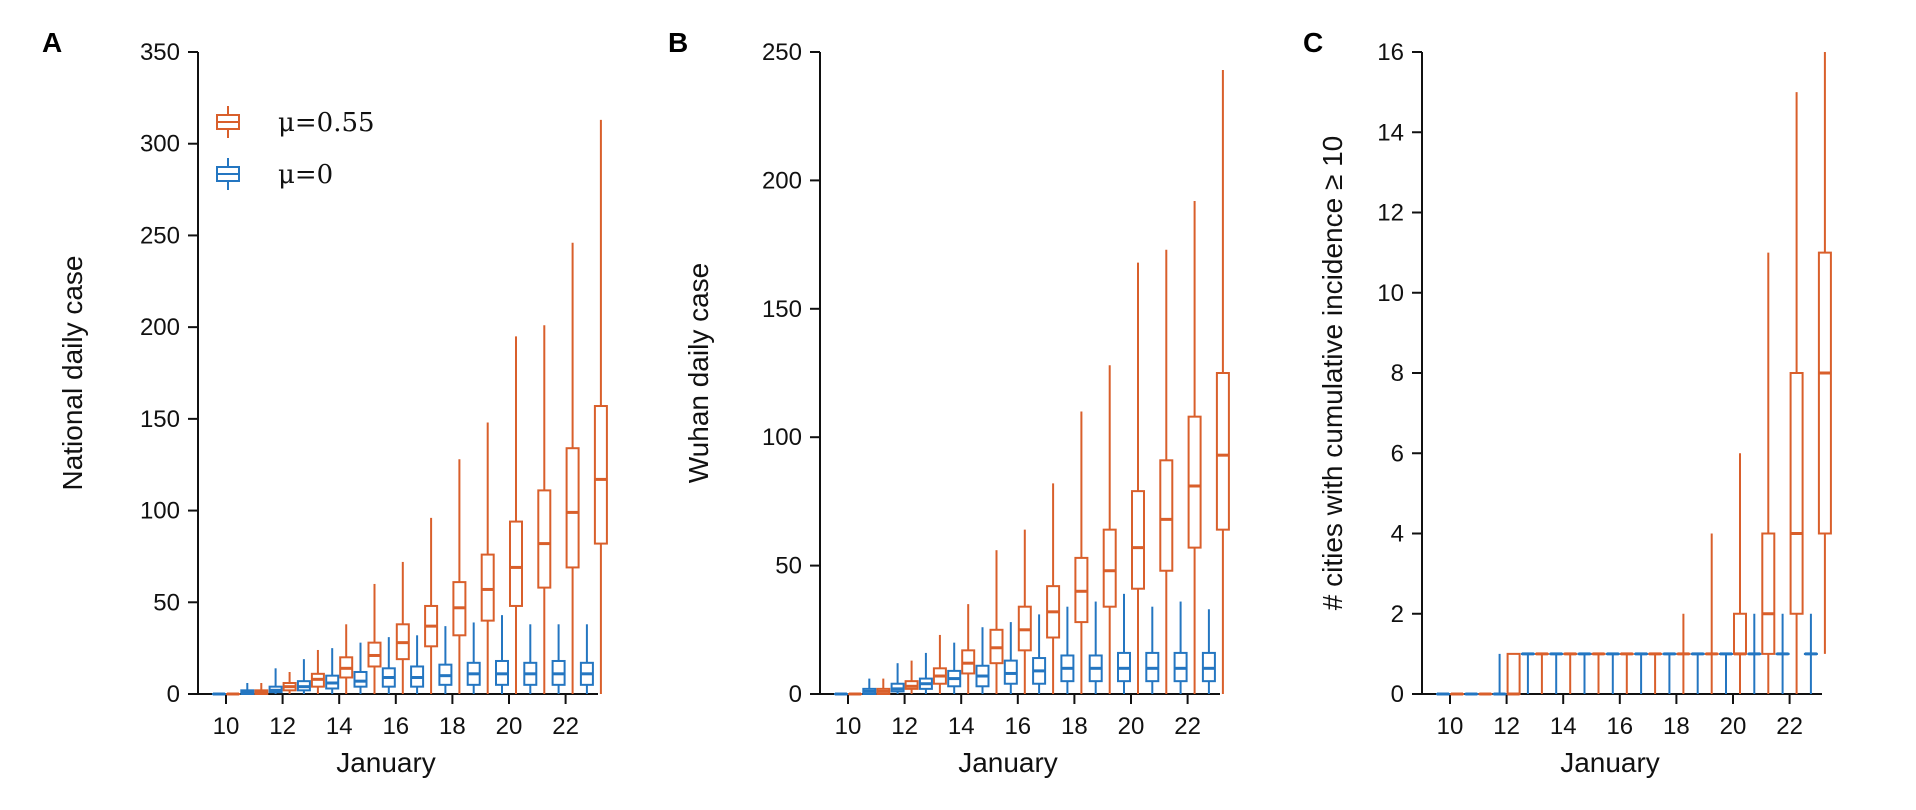  Describe the element at coordinates (1397, 614) in the screenshot. I see `y-tick-label: 2` at that location.